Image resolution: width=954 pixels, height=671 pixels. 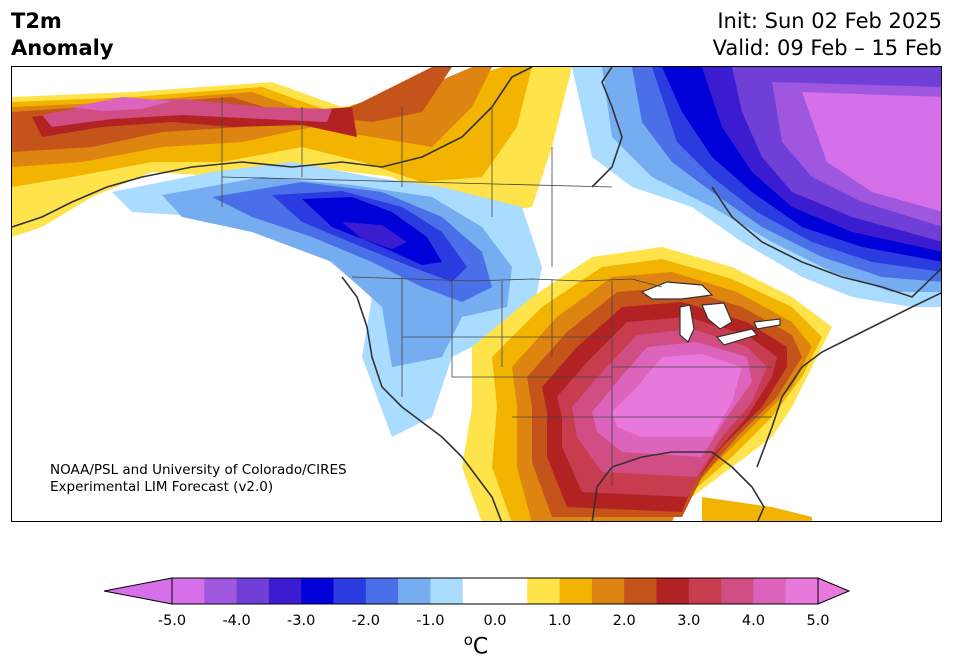 What do you see at coordinates (826, 242) in the screenshot?
I see `labrador-coast` at bounding box center [826, 242].